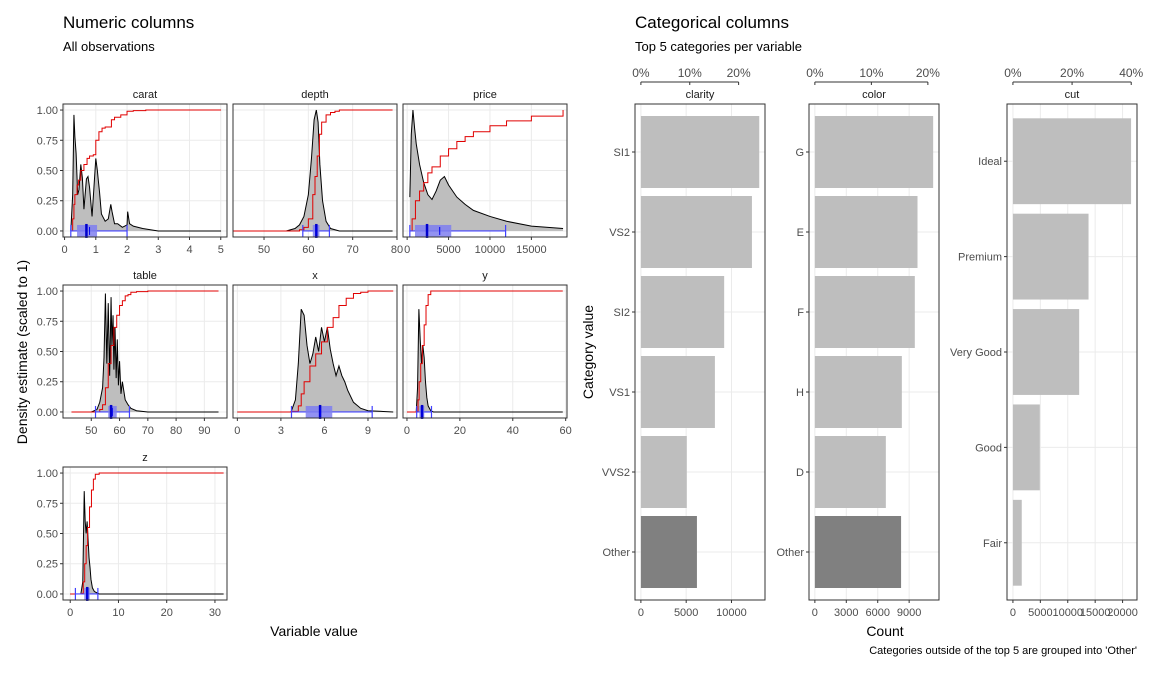 This screenshot has width=1152, height=677. I want to click on categorical-subtitle: Top 5 categories per variable, so click(718, 46).